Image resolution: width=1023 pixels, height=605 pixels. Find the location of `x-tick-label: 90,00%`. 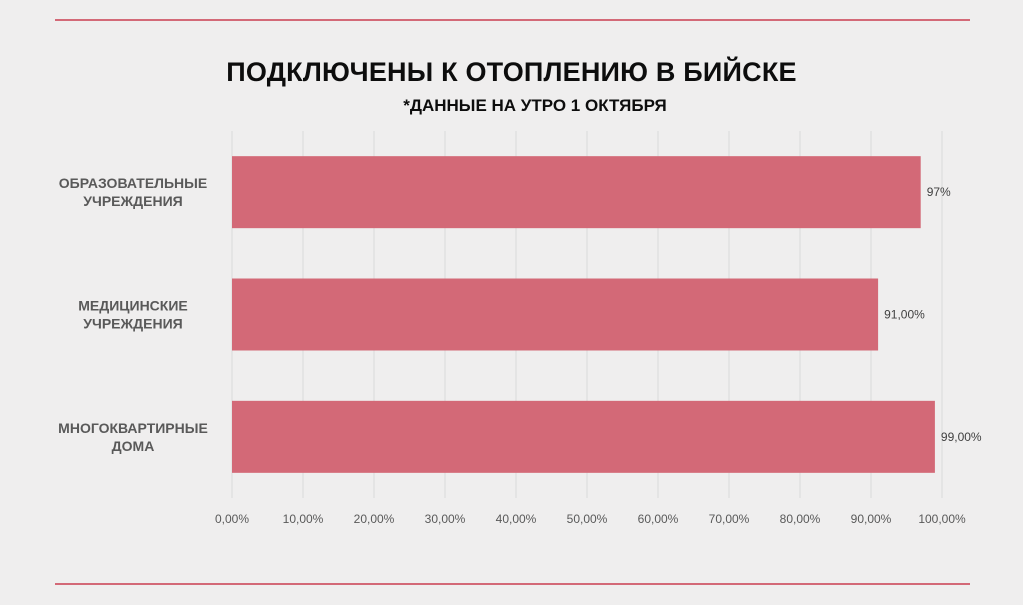

x-tick-label: 90,00% is located at coordinates (871, 519).